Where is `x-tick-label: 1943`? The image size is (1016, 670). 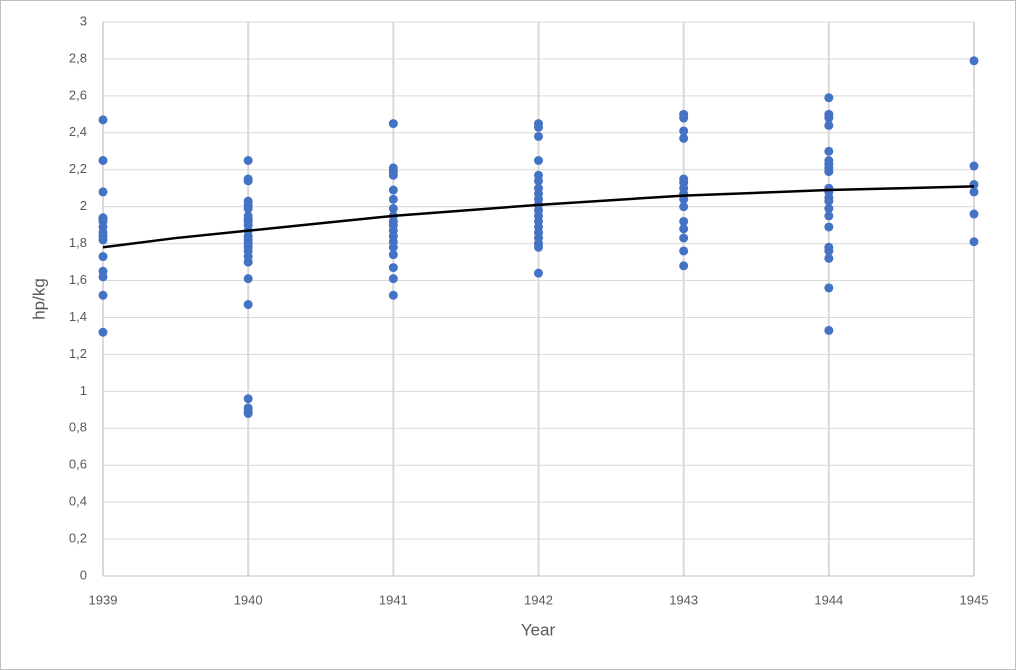
x-tick-label: 1943 is located at coordinates (683, 599).